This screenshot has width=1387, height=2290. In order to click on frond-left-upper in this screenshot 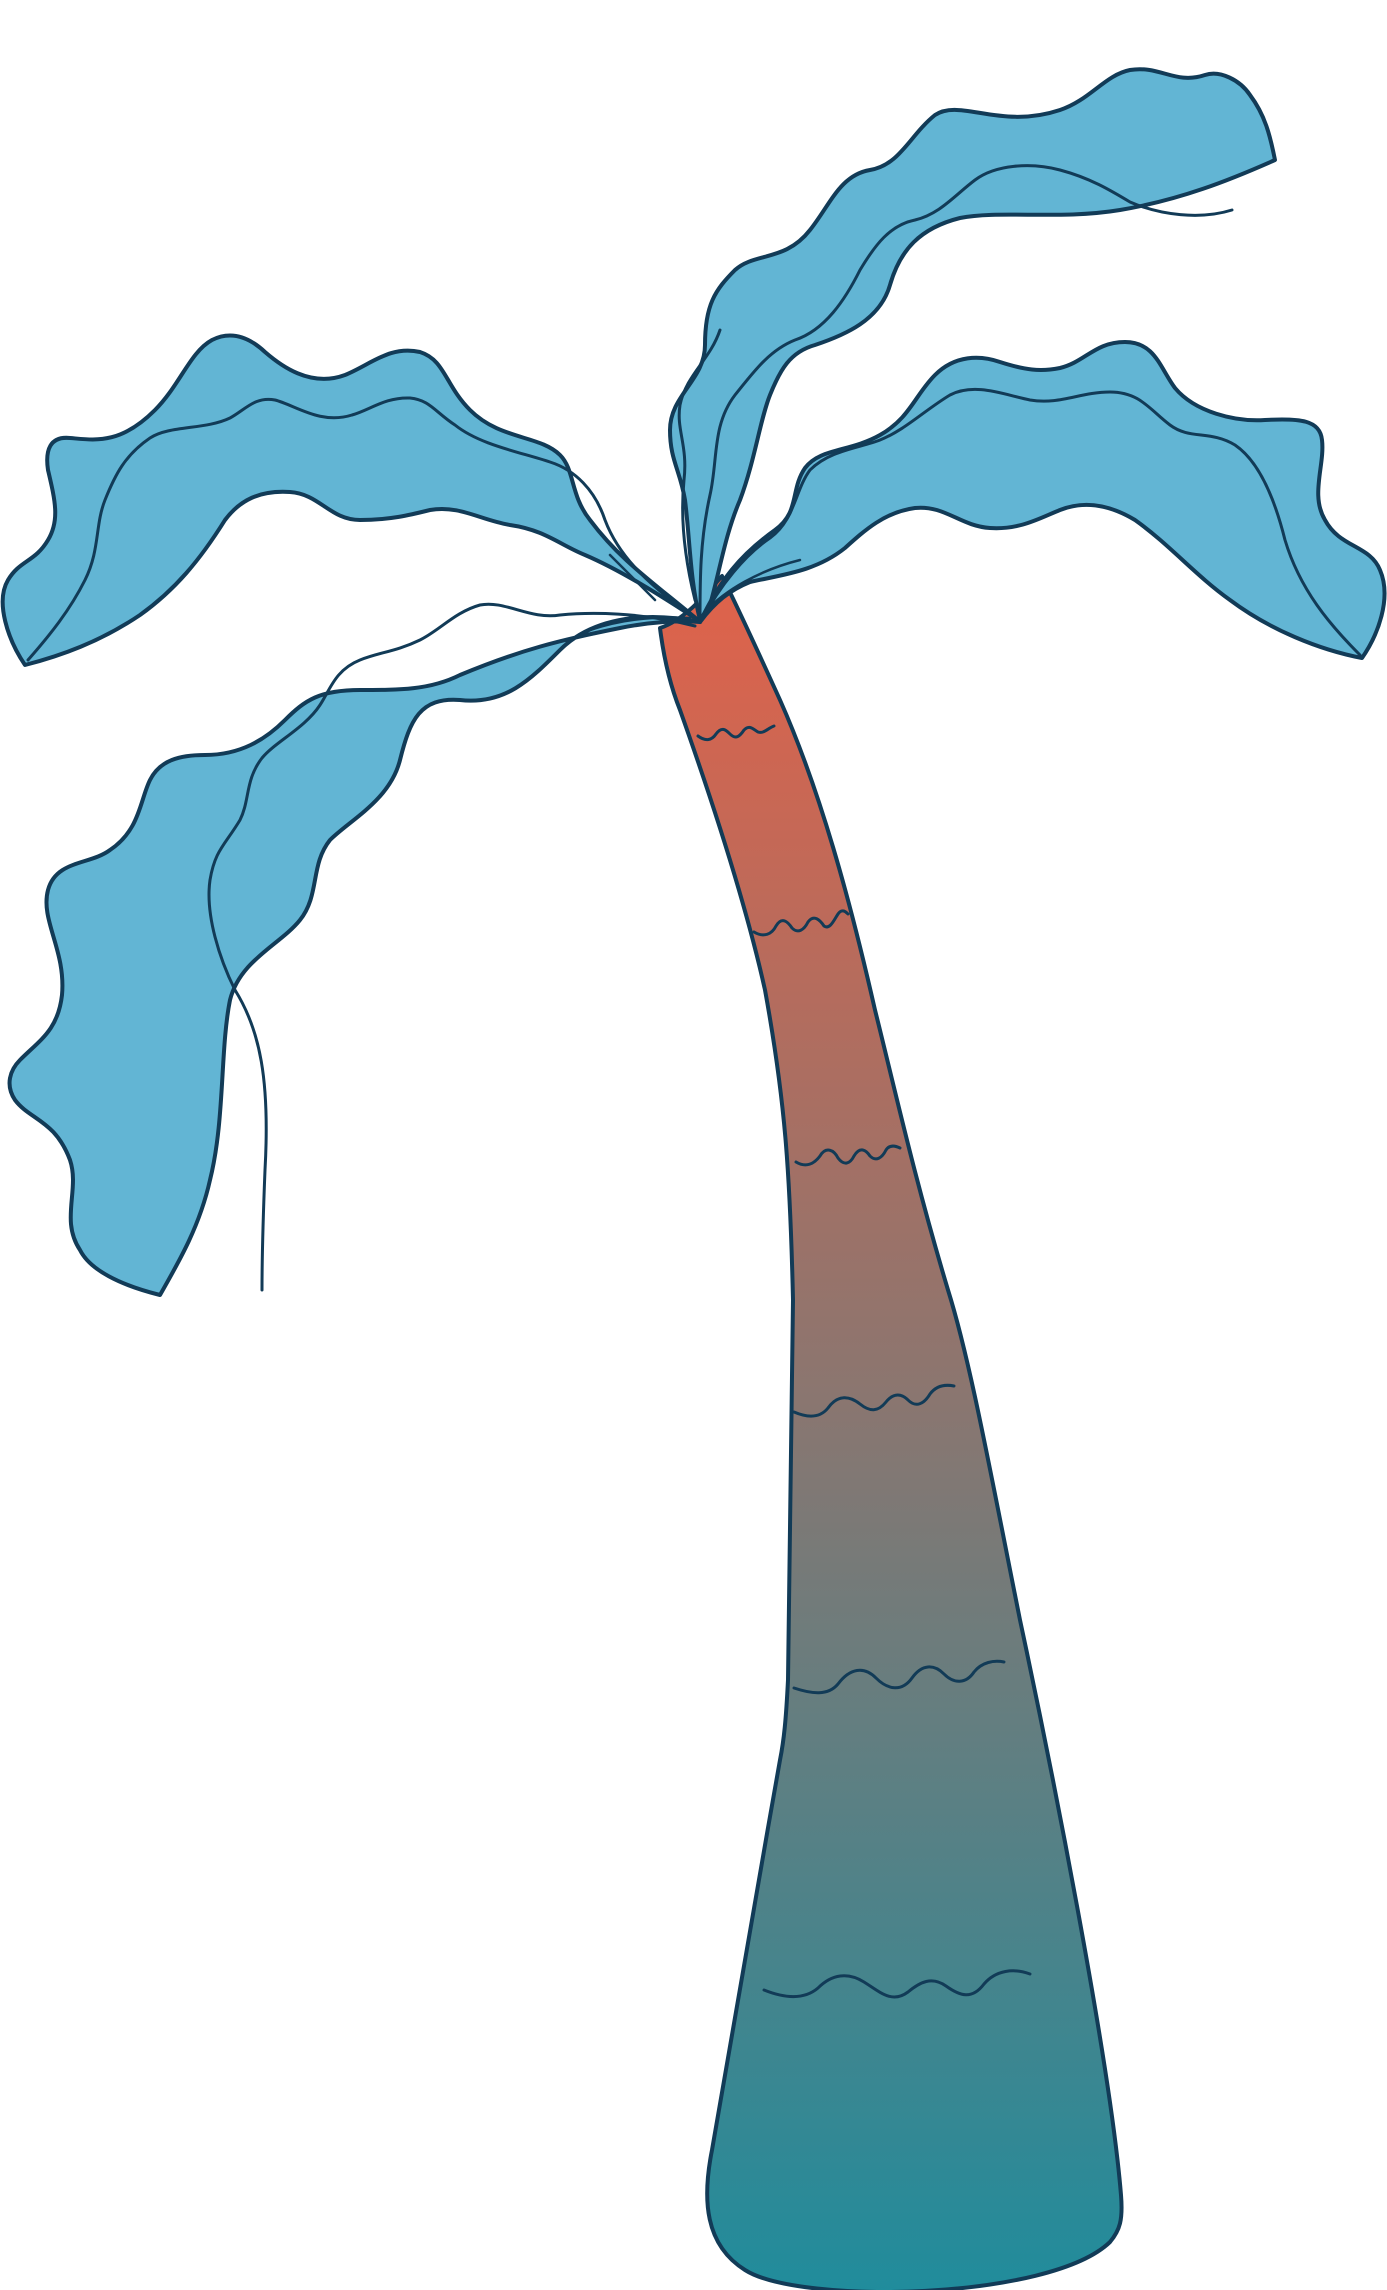, I will do `click(350, 500)`.